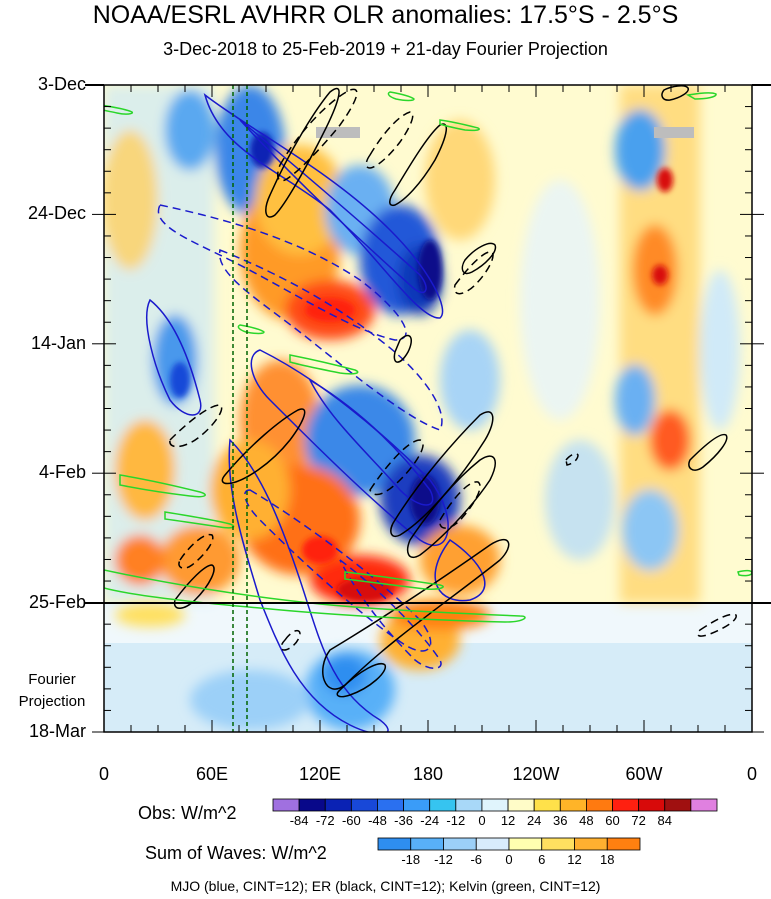 This screenshot has width=771, height=899. Describe the element at coordinates (52, 701) in the screenshot. I see `fourier-projection-label: Projection` at that location.